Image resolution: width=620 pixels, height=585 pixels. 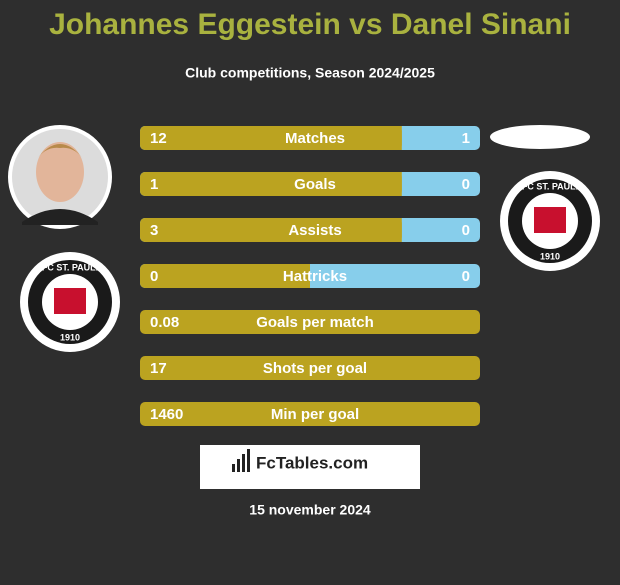 I want to click on stat-row: 0.08 Goals per match, so click(x=310, y=322).